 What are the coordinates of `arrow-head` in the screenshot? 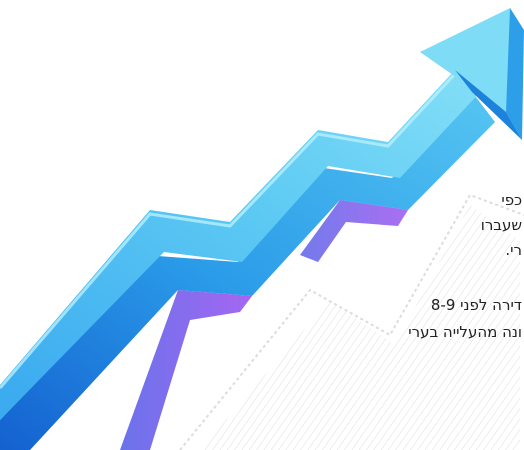 It's located at (472, 74).